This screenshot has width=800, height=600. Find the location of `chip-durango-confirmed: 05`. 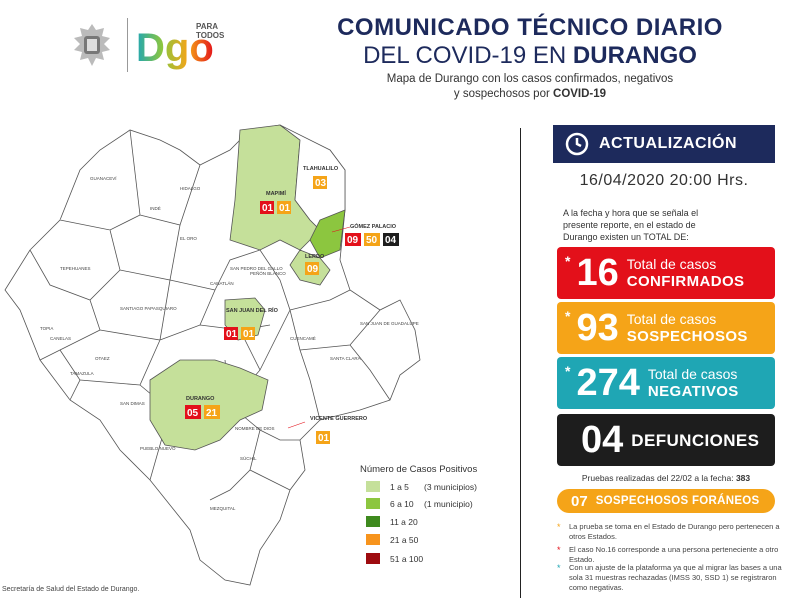

chip-durango-confirmed: 05 is located at coordinates (193, 412).